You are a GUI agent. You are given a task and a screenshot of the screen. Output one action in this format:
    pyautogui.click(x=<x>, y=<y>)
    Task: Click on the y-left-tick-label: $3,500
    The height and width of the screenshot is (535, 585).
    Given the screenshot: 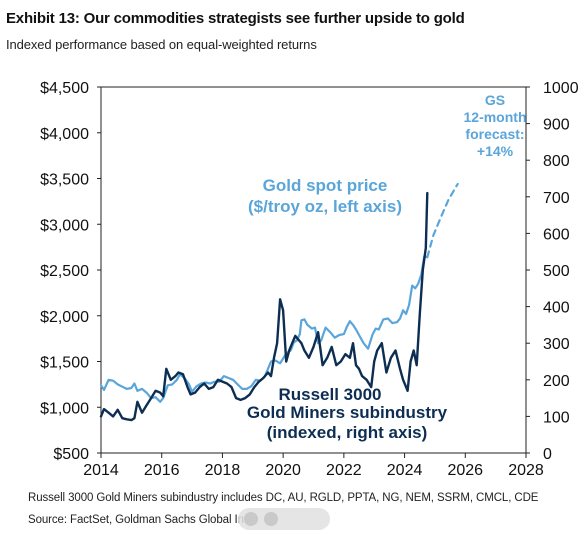 What is the action you would take?
    pyautogui.click(x=64, y=180)
    